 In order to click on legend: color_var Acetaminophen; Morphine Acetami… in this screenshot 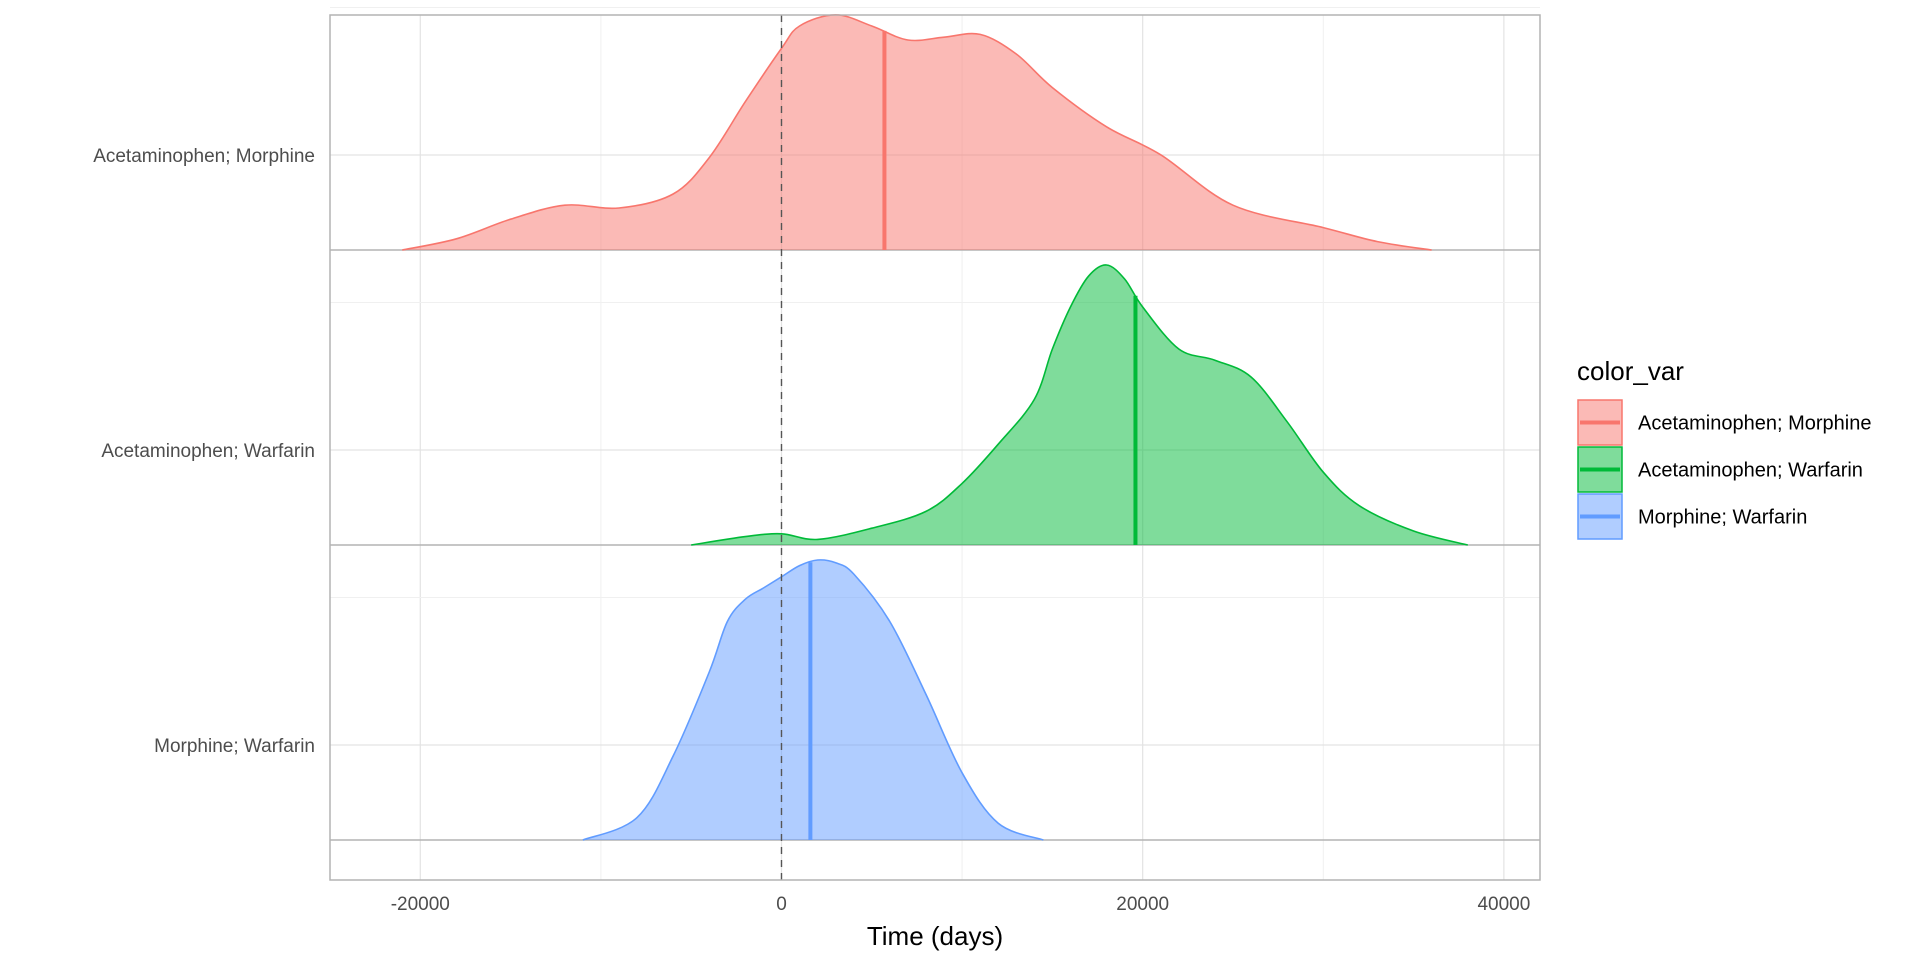, I will do `click(1724, 448)`.